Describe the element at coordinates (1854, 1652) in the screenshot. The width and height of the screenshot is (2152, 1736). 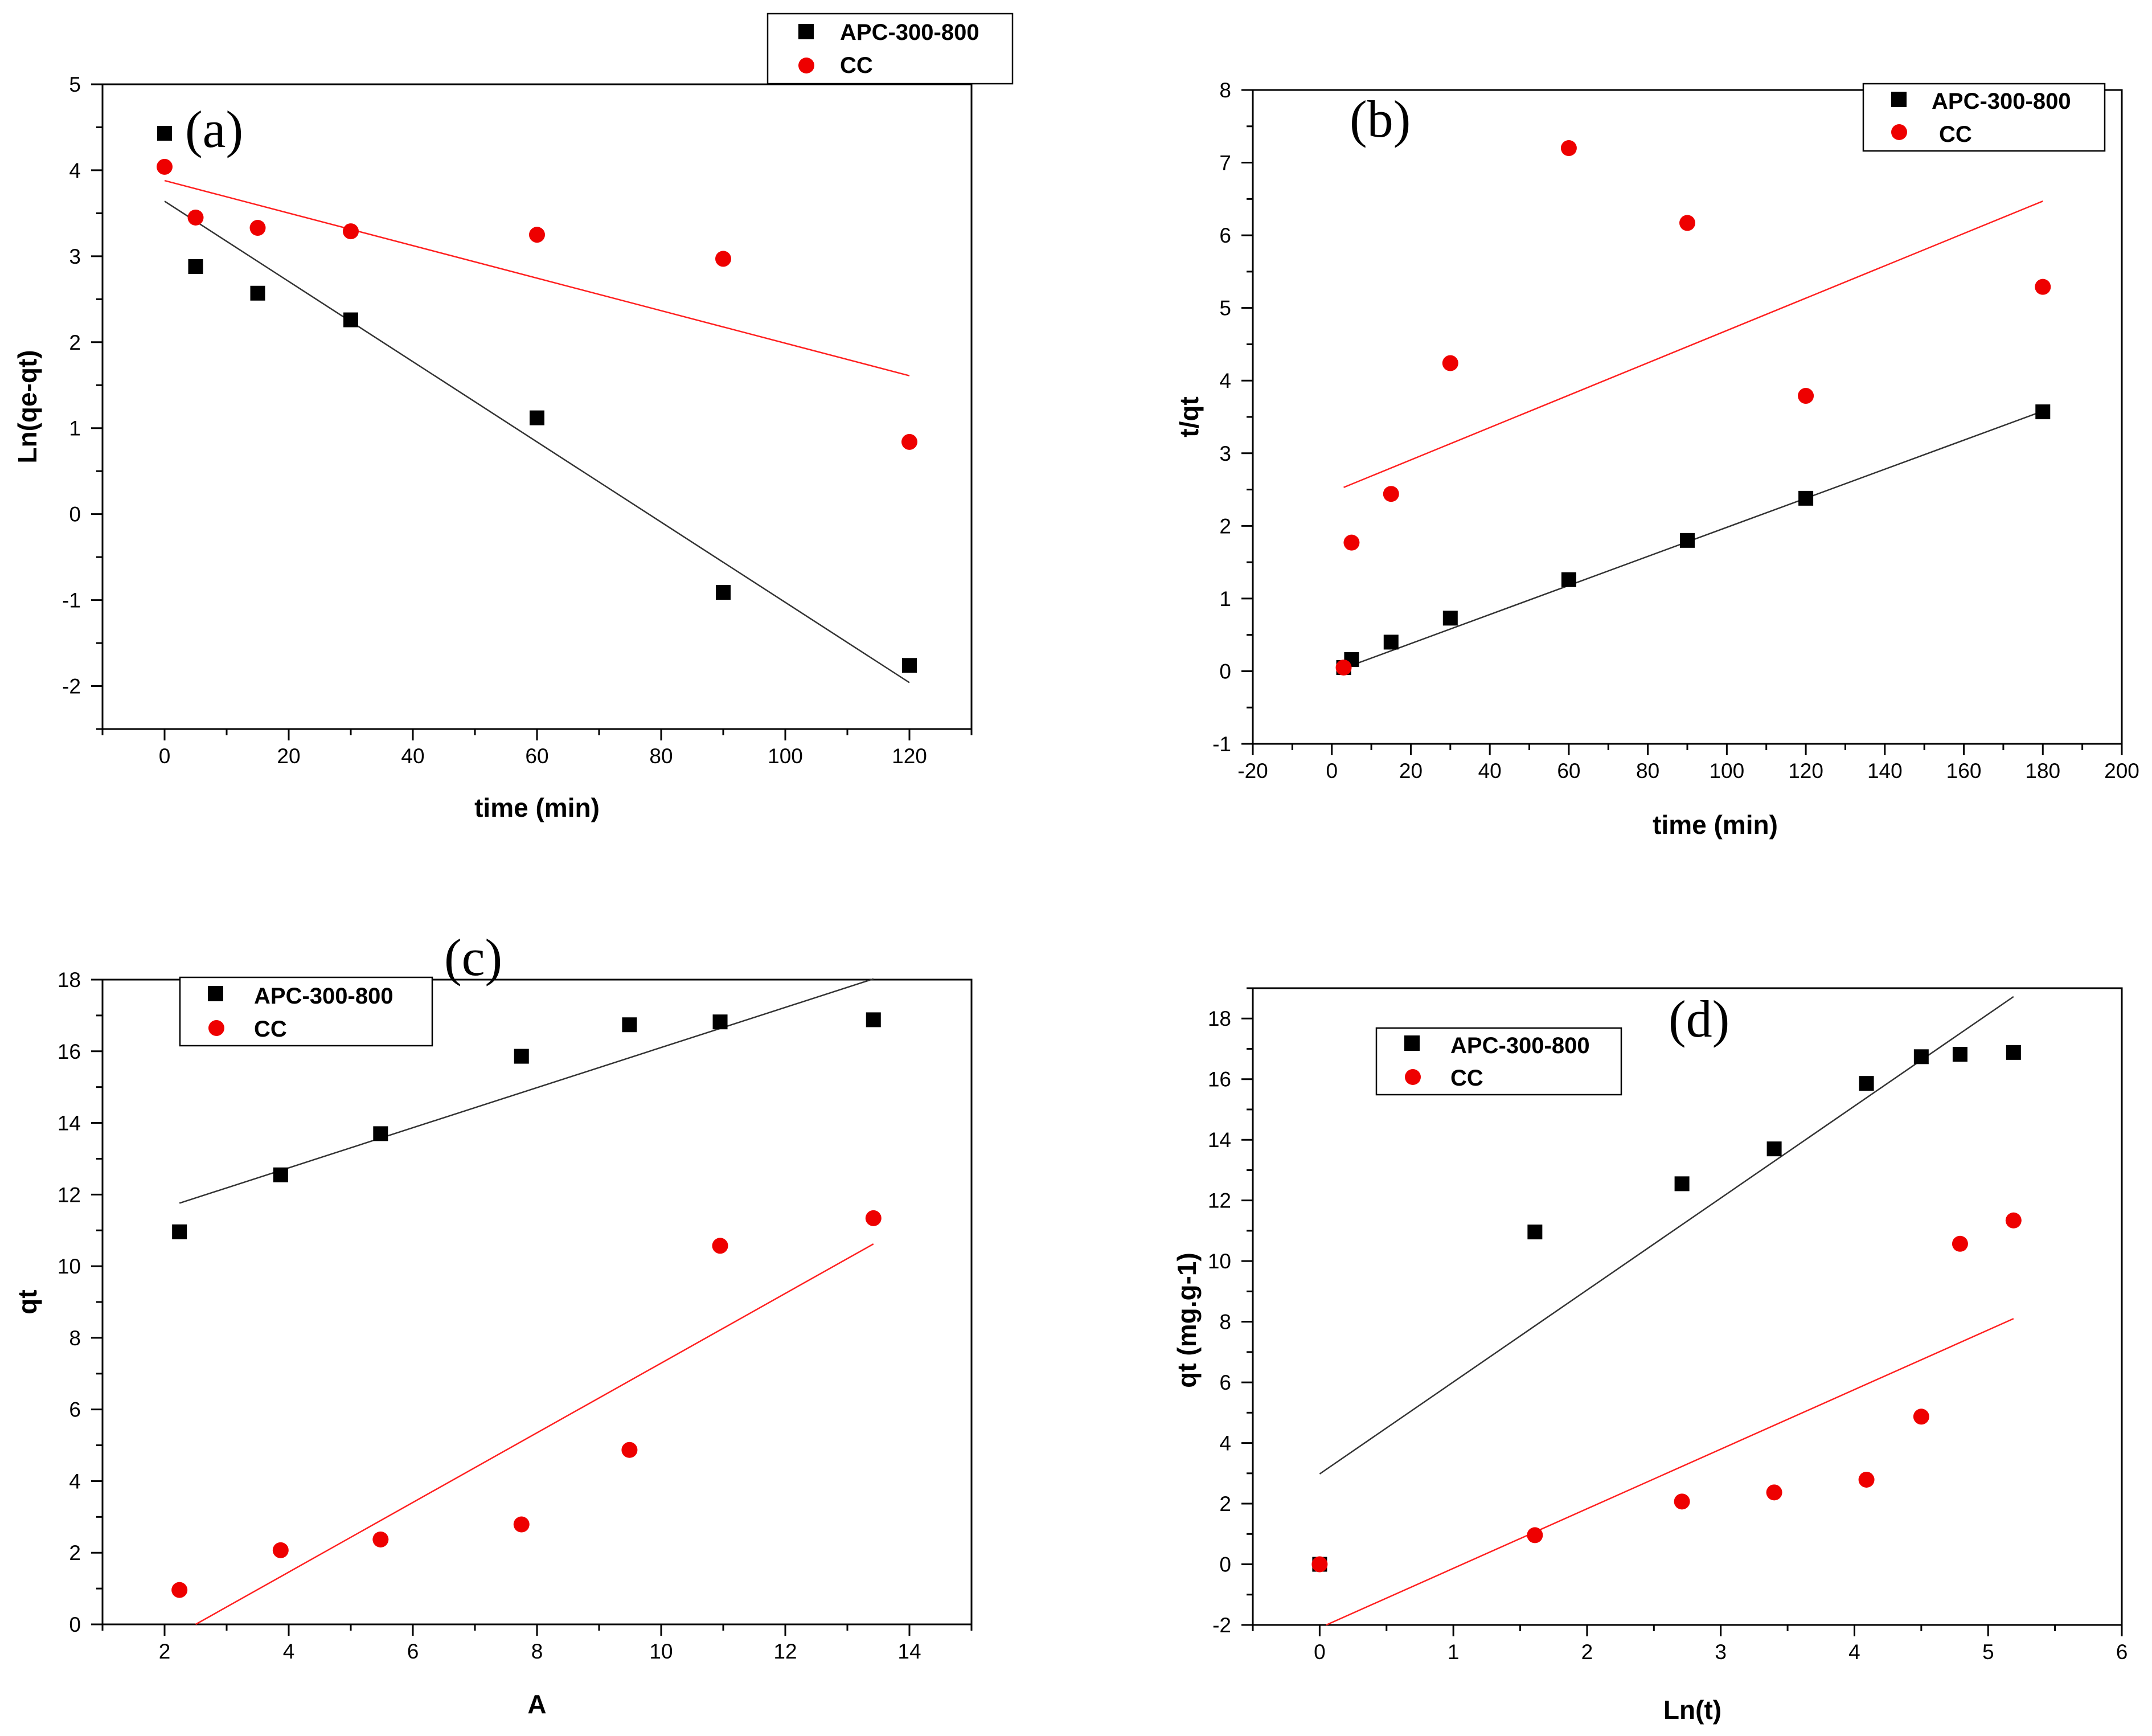
I see `x-tick-label: 4` at that location.